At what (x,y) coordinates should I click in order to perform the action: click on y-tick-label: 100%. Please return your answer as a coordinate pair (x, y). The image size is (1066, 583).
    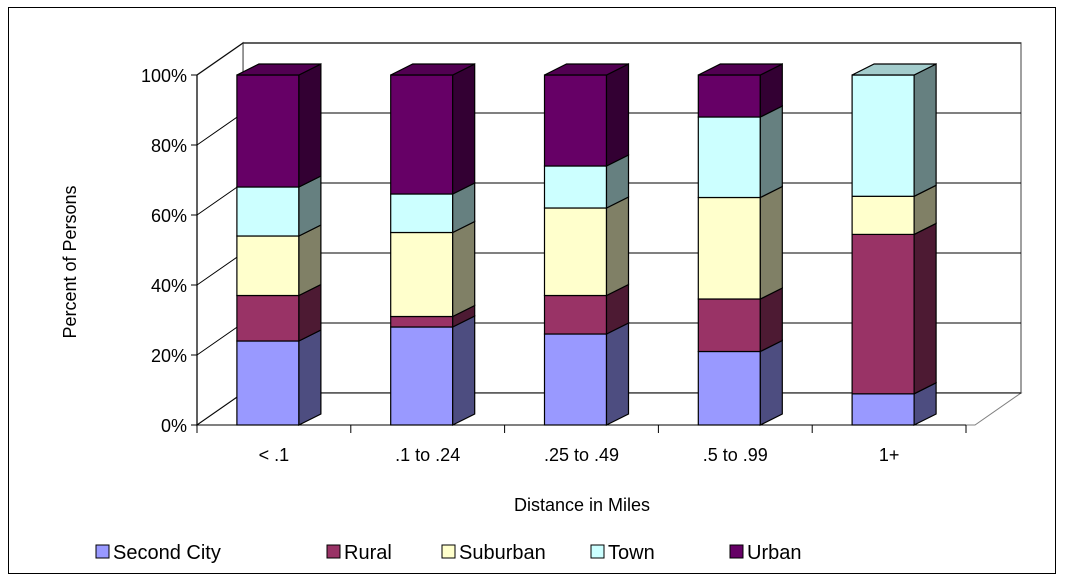
    Looking at the image, I should click on (164, 76).